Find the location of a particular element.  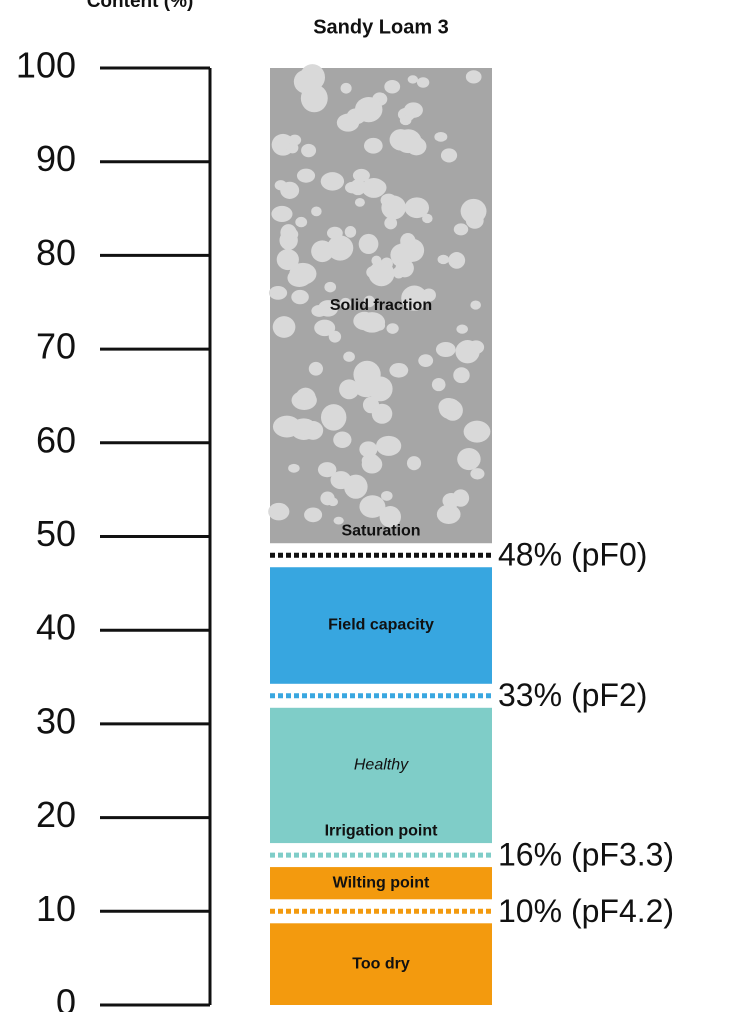

zone: Wilting point is located at coordinates (381, 883).